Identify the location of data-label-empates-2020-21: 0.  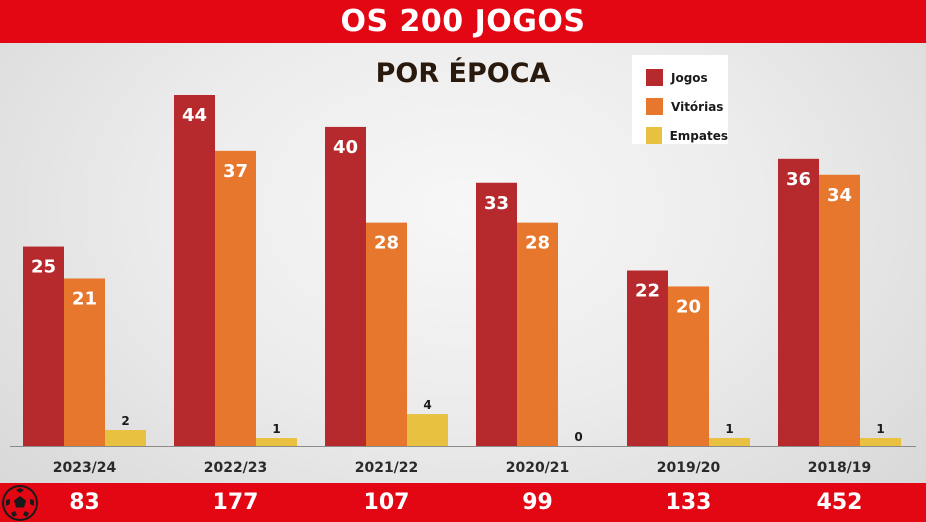
(578, 437).